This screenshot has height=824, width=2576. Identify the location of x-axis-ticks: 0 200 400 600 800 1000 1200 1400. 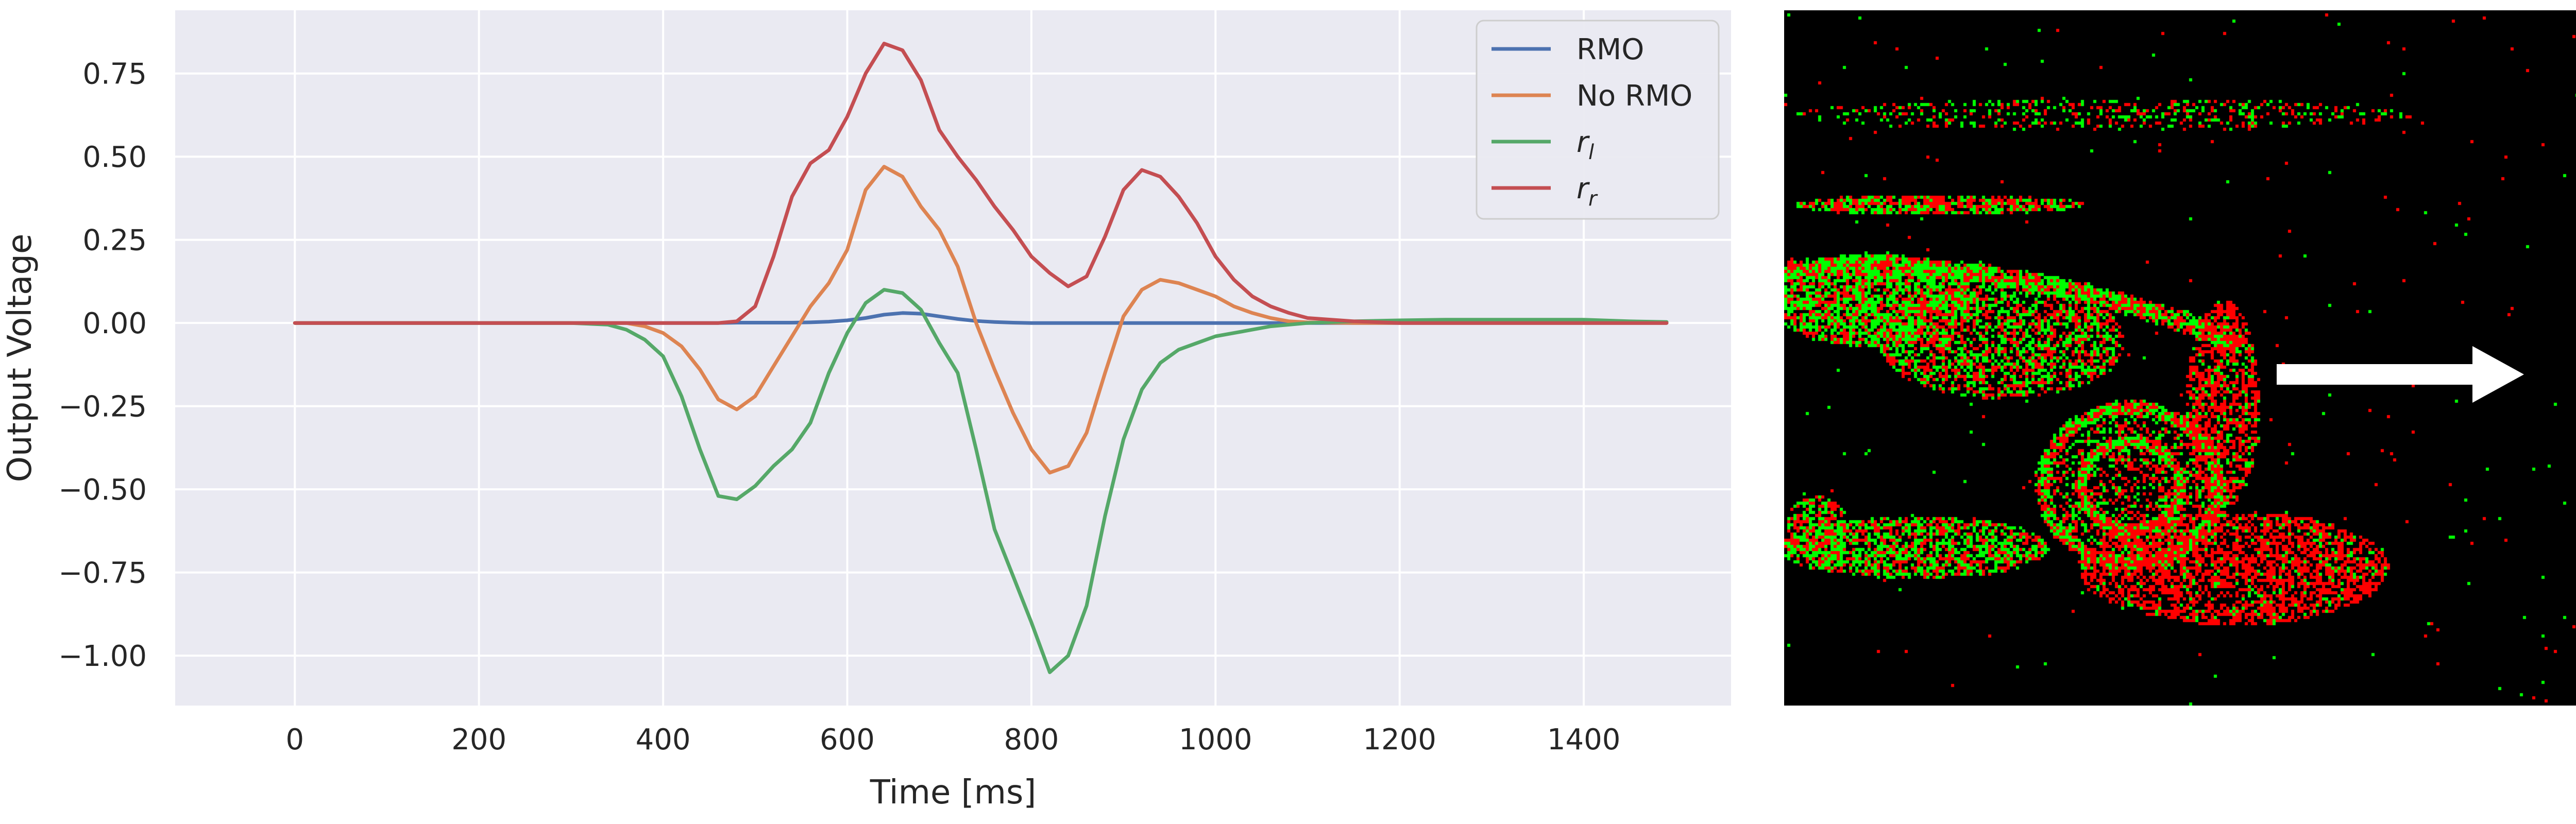
(952, 740).